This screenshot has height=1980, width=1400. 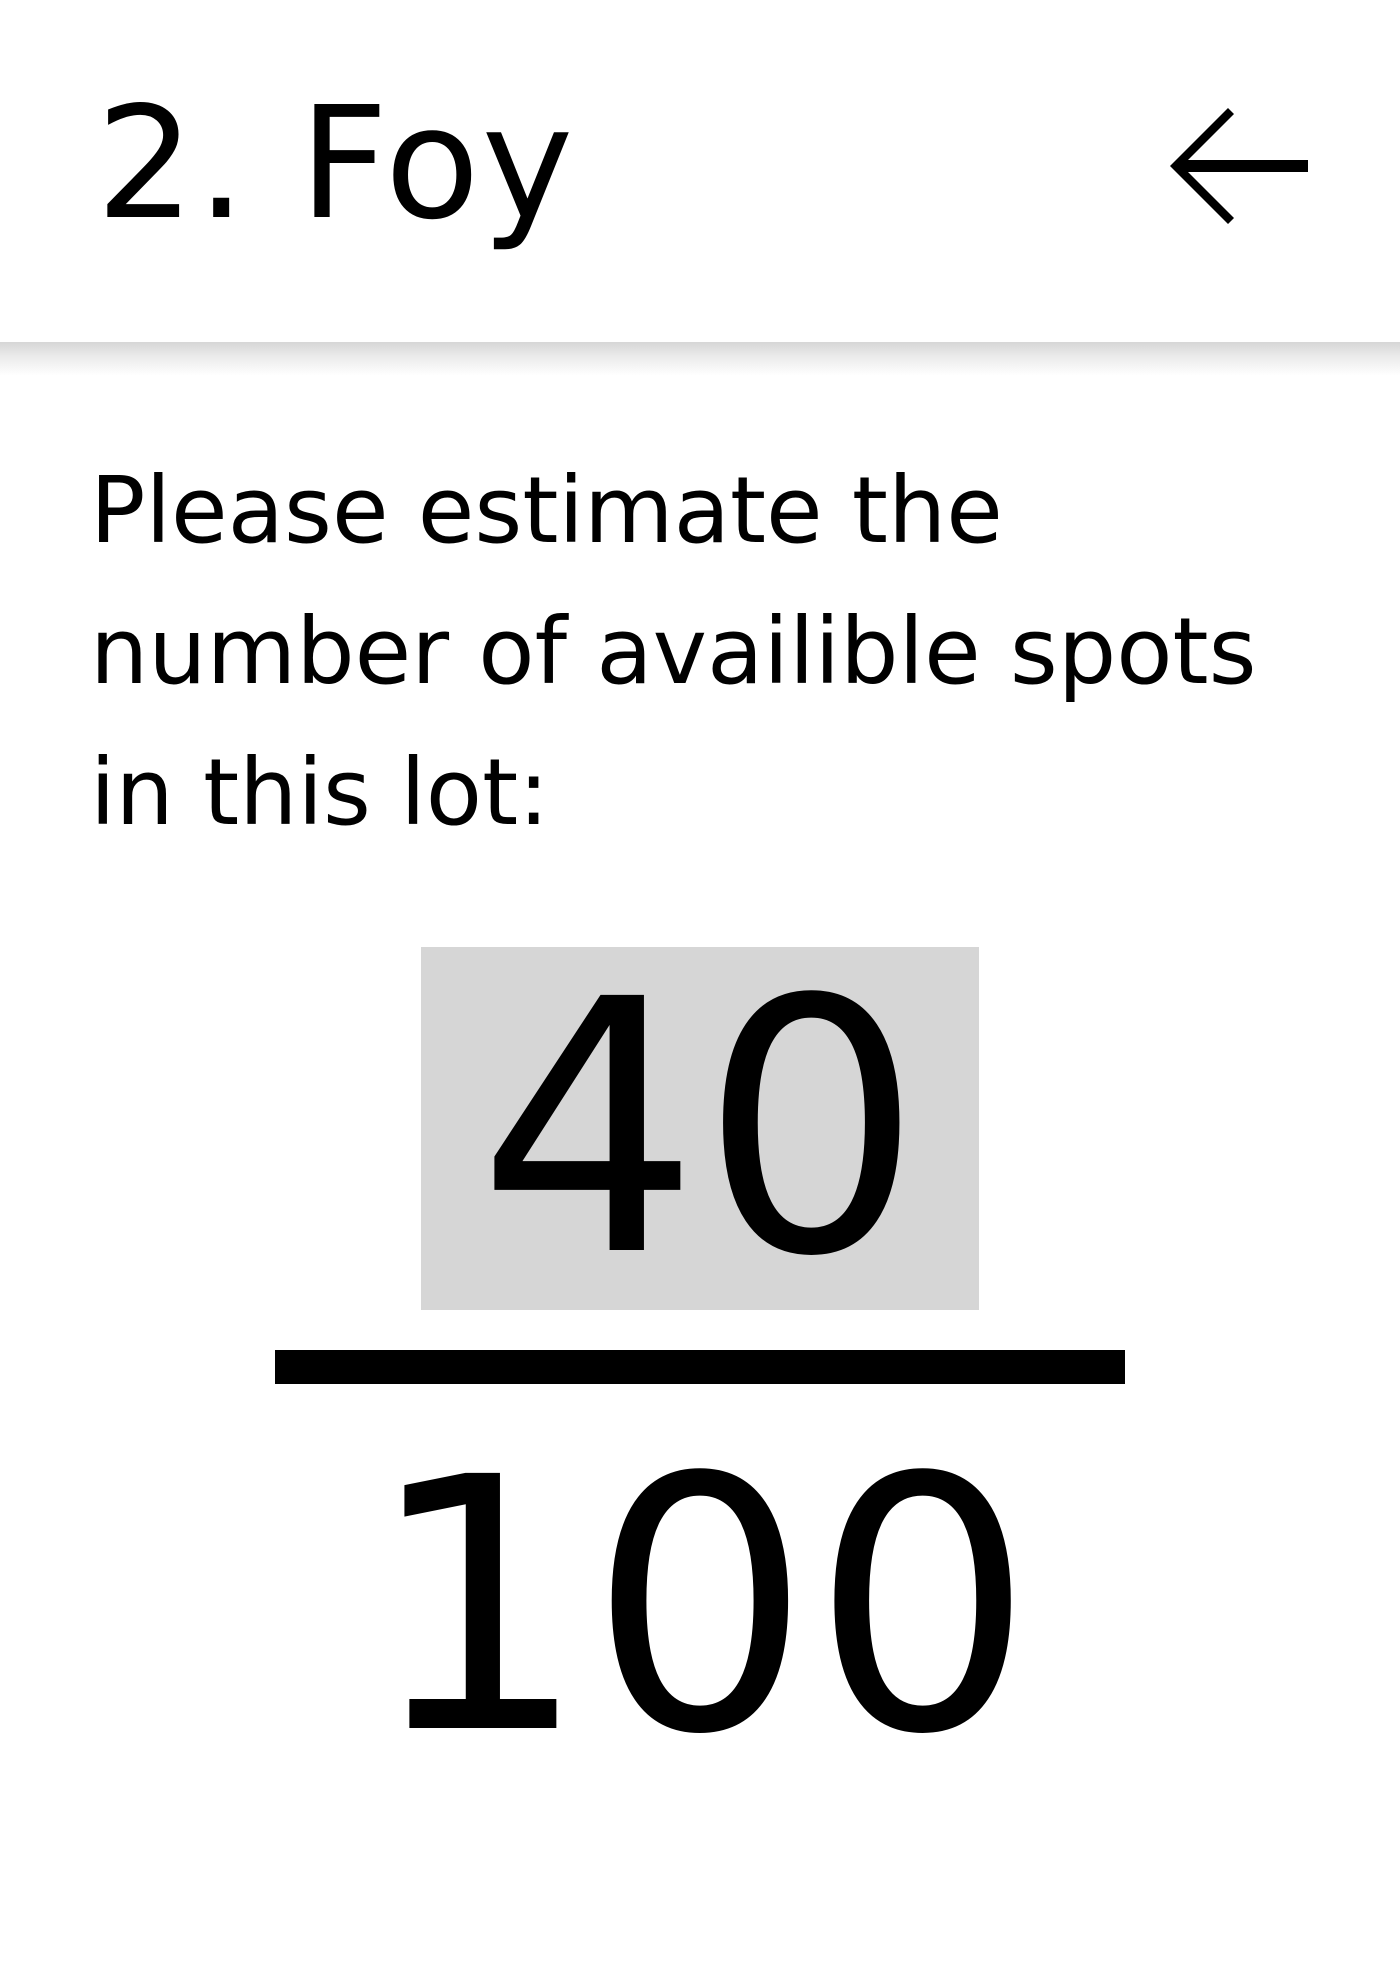 I want to click on fraction-bar, so click(x=700, y=1367).